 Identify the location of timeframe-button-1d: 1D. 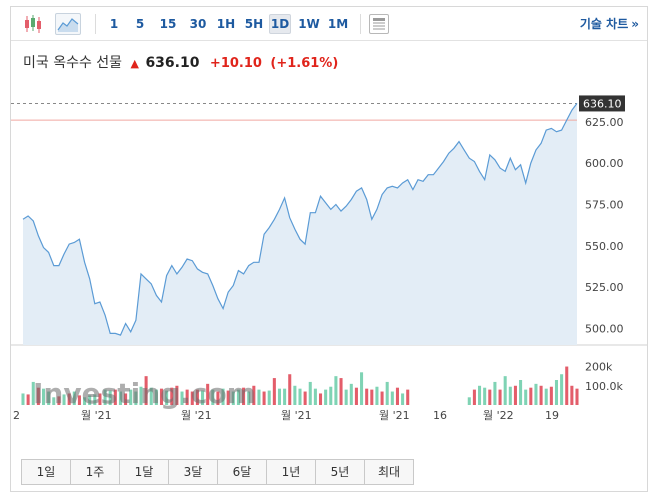
(280, 24).